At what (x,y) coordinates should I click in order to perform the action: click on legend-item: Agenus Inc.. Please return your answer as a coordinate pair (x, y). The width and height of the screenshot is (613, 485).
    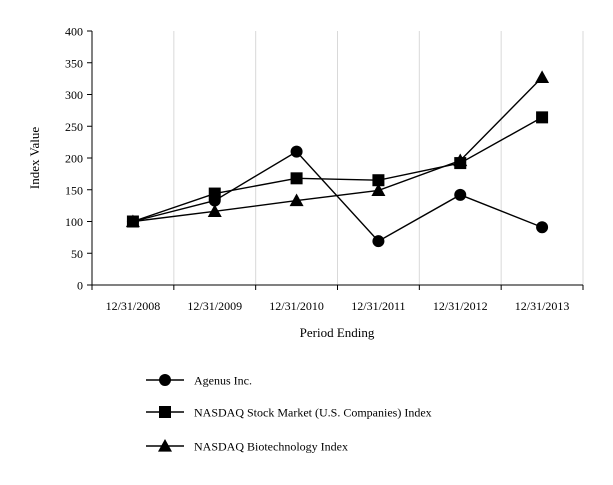
    Looking at the image, I should click on (199, 381).